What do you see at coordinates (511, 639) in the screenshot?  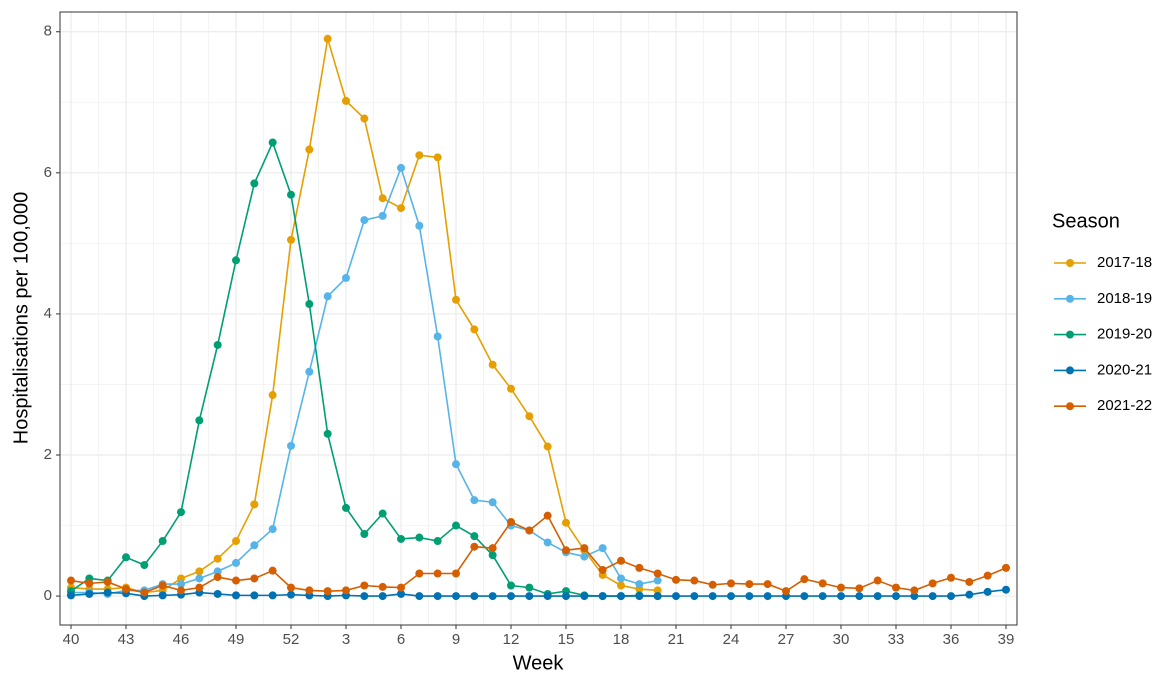 I see `x-tick-label: 12` at bounding box center [511, 639].